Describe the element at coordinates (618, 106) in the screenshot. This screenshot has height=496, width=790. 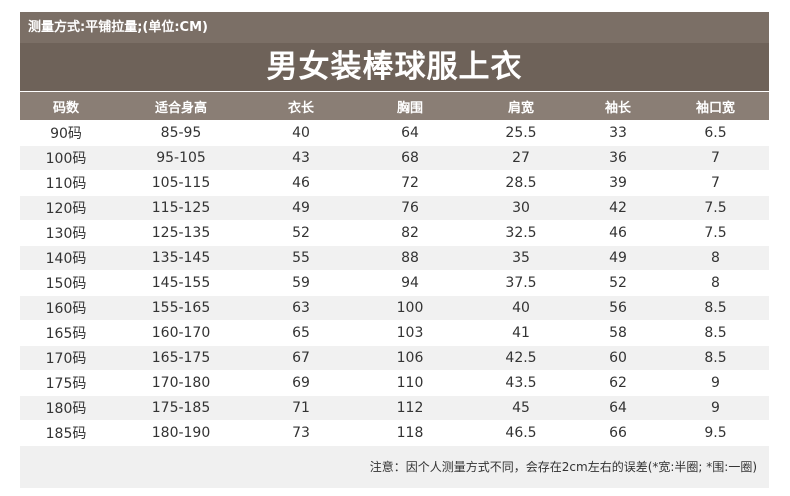
I see `column-header-sleeve: 袖长` at that location.